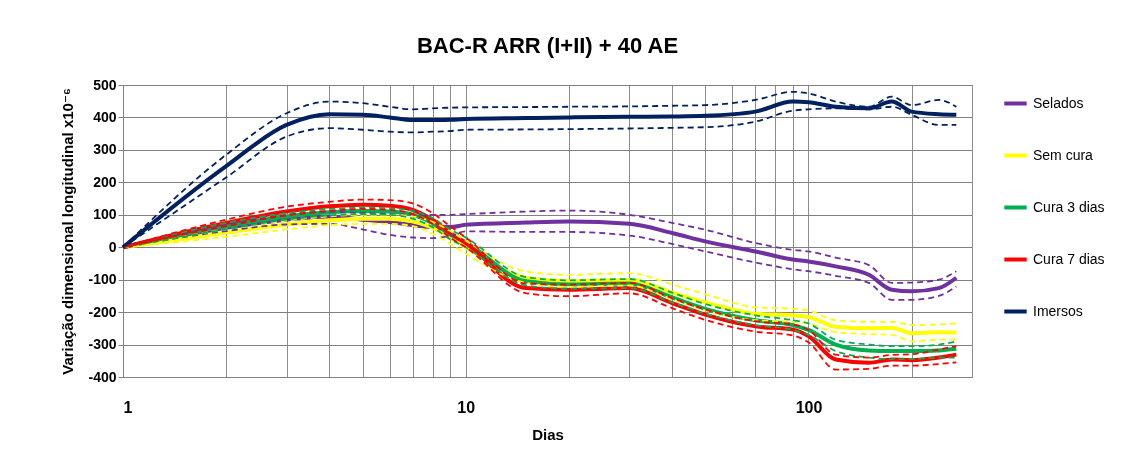  Describe the element at coordinates (1069, 206) in the screenshot. I see `legend-label: Cura 3 dias` at that location.